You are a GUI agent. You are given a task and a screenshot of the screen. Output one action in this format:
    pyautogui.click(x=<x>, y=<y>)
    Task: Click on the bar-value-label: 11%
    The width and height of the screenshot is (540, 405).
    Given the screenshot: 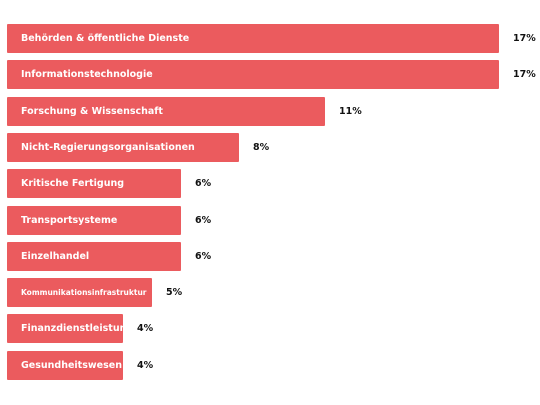 What is the action you would take?
    pyautogui.click(x=350, y=111)
    